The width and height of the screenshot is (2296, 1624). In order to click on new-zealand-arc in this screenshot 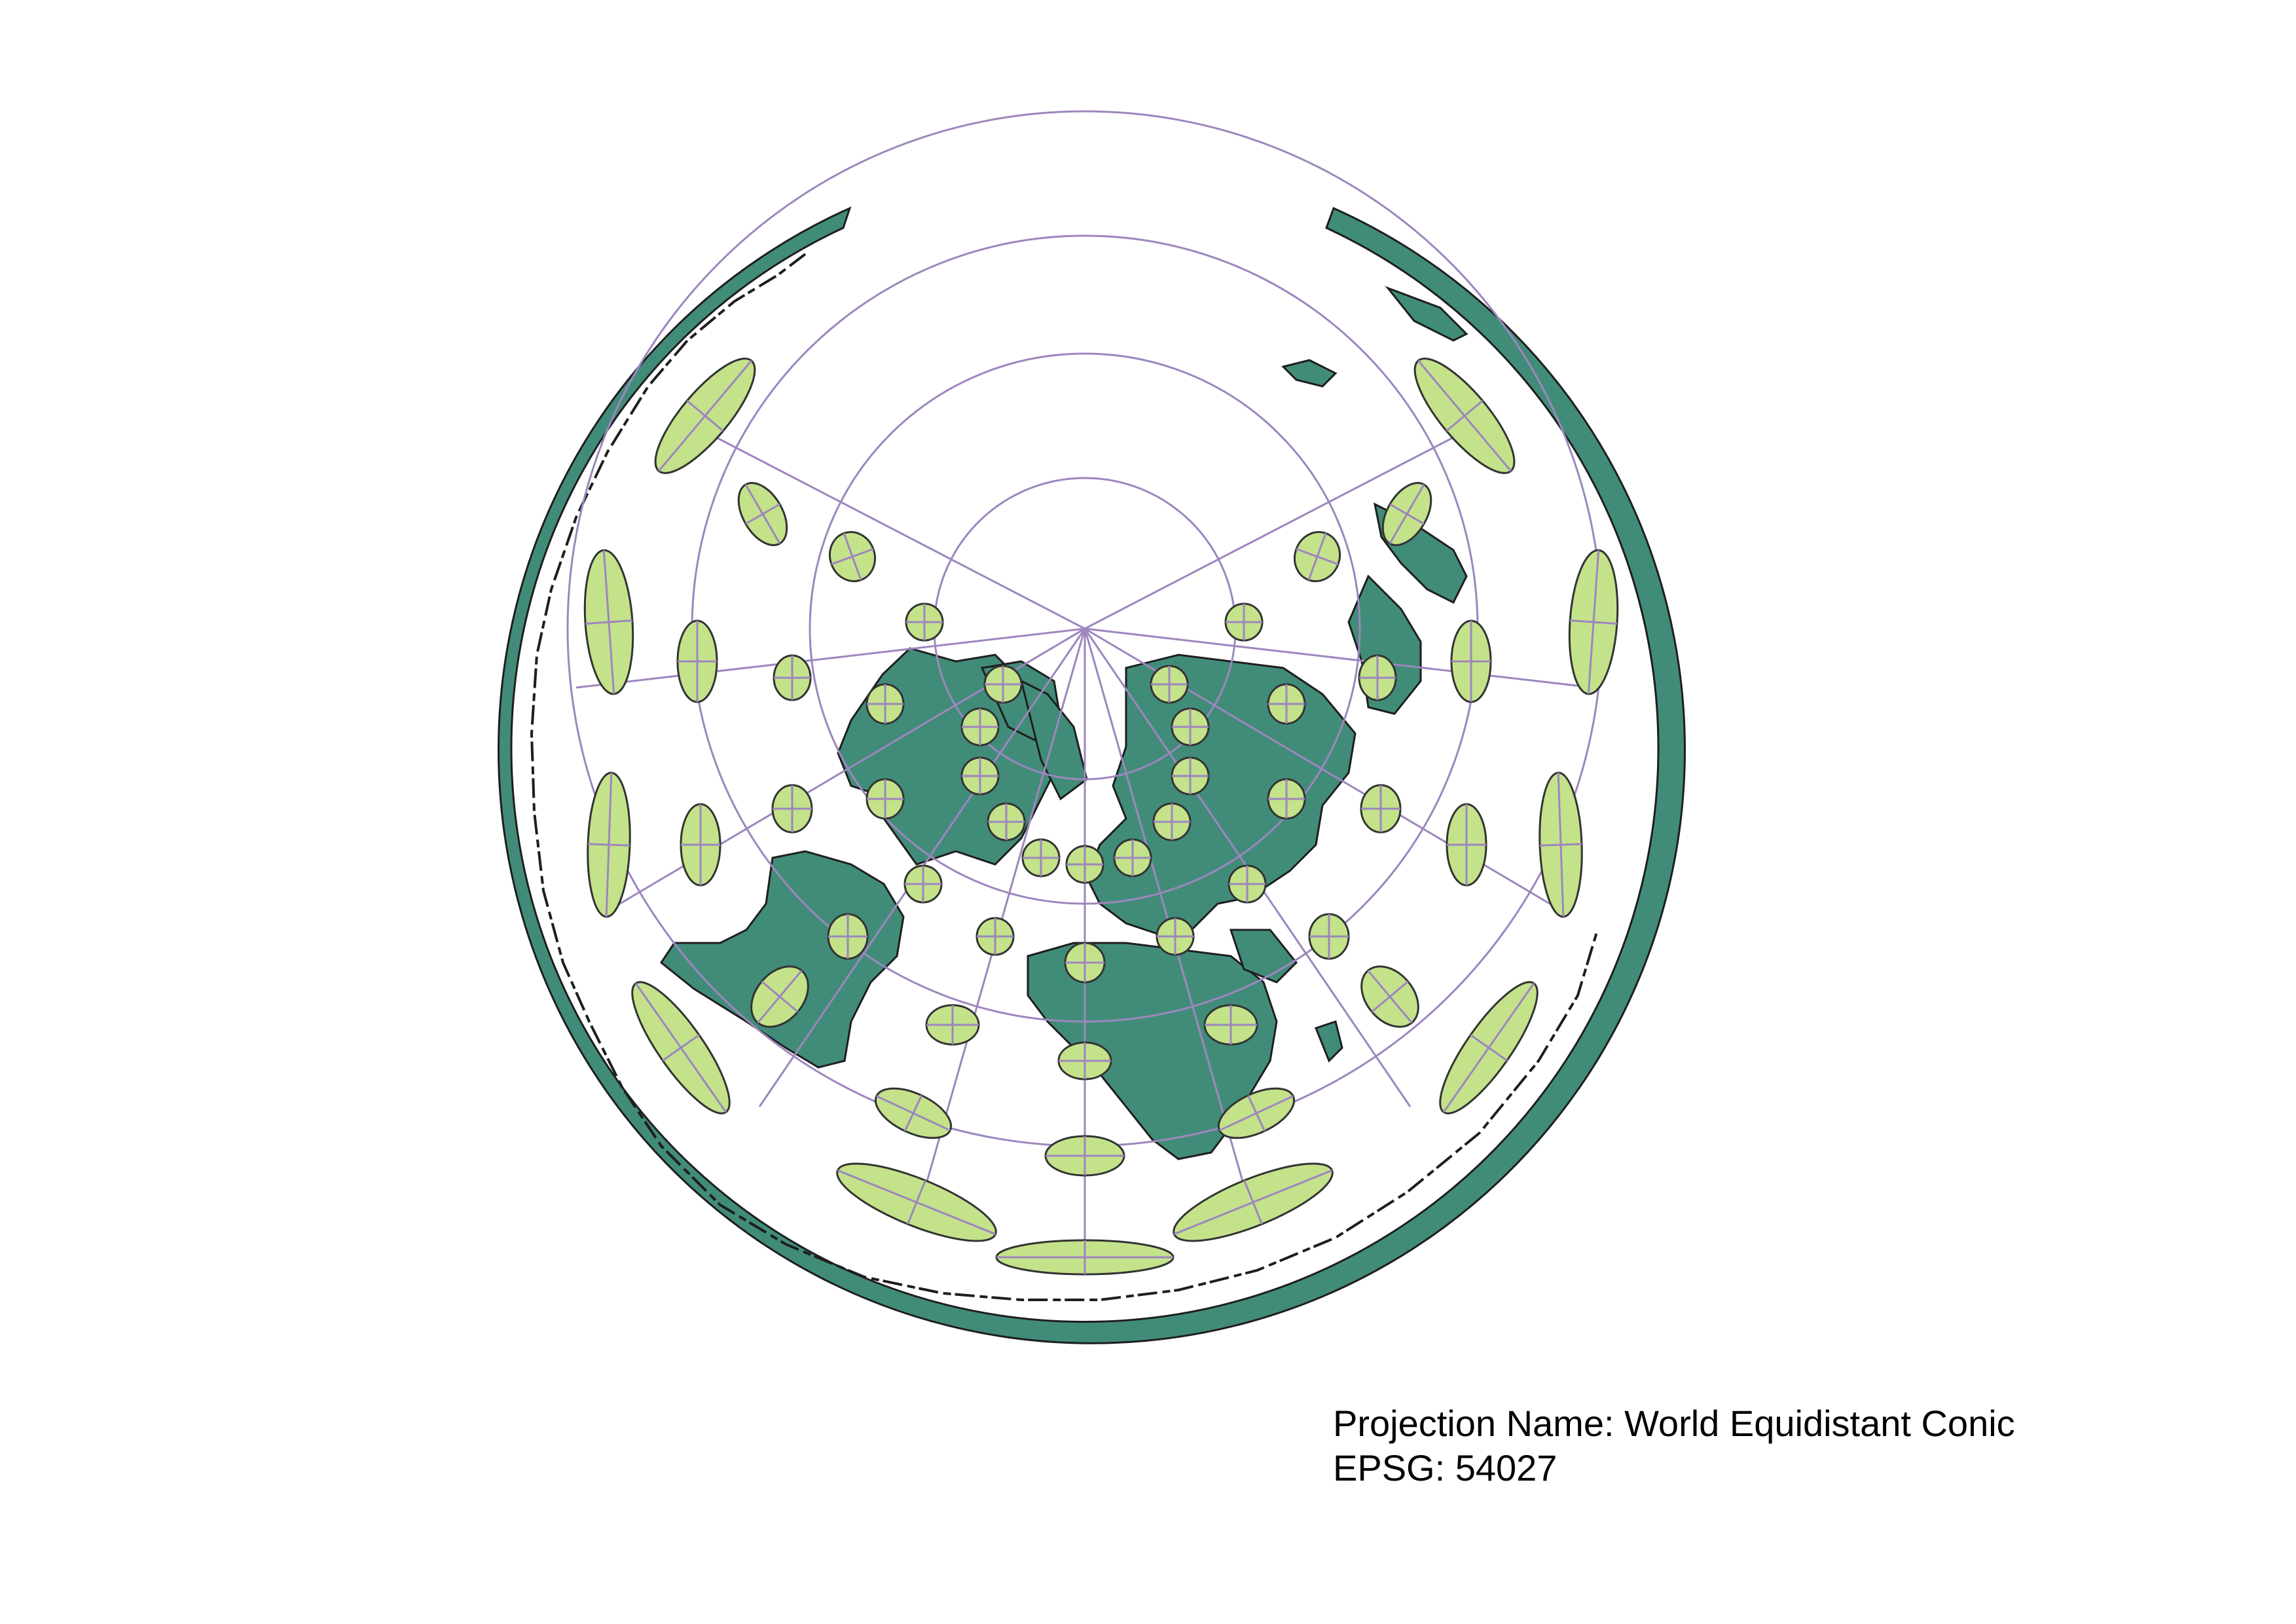, I will do `click(1426, 314)`.